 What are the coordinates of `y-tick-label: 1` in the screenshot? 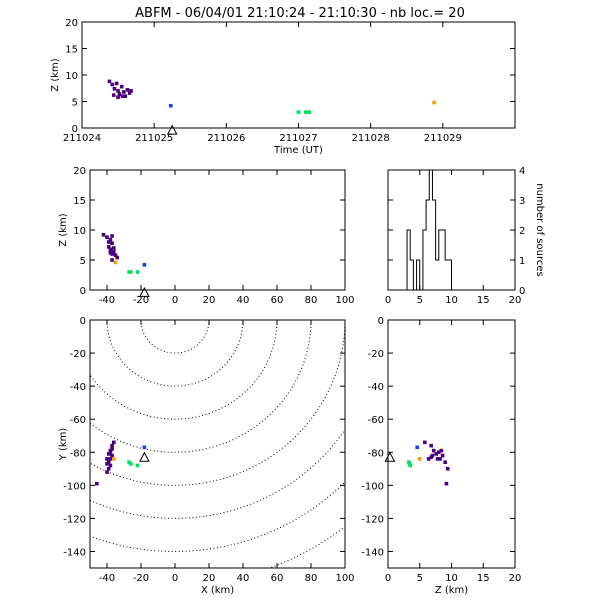 It's located at (522, 261).